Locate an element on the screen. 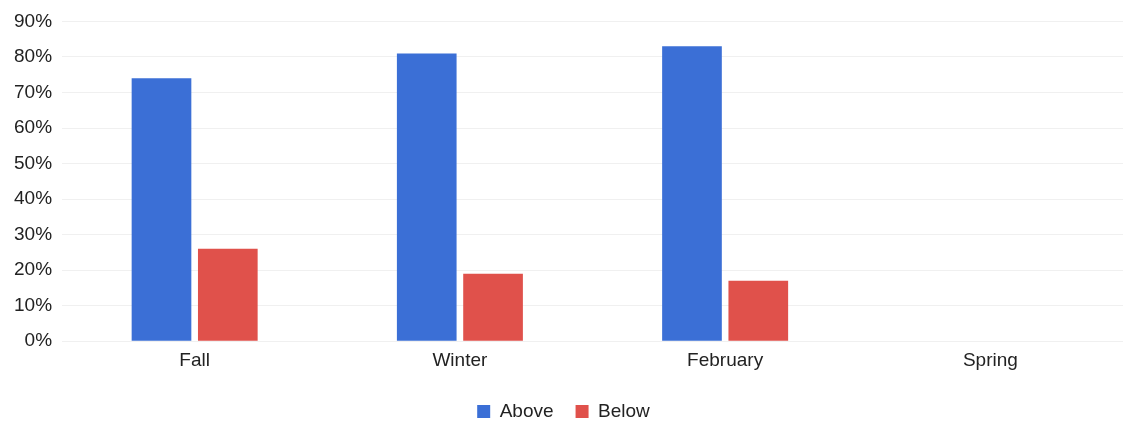 The image size is (1129, 435). legend-label: Above is located at coordinates (526, 410).